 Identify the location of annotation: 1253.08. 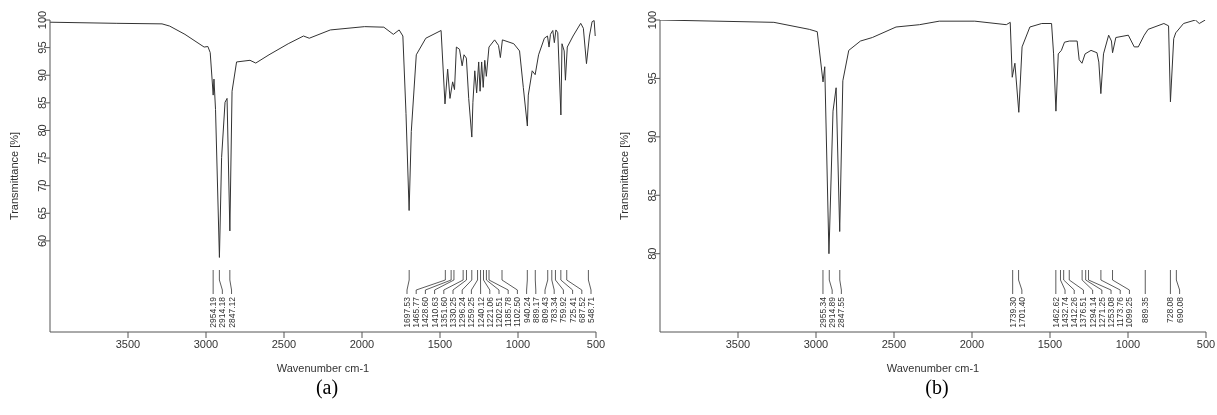
(1111, 312).